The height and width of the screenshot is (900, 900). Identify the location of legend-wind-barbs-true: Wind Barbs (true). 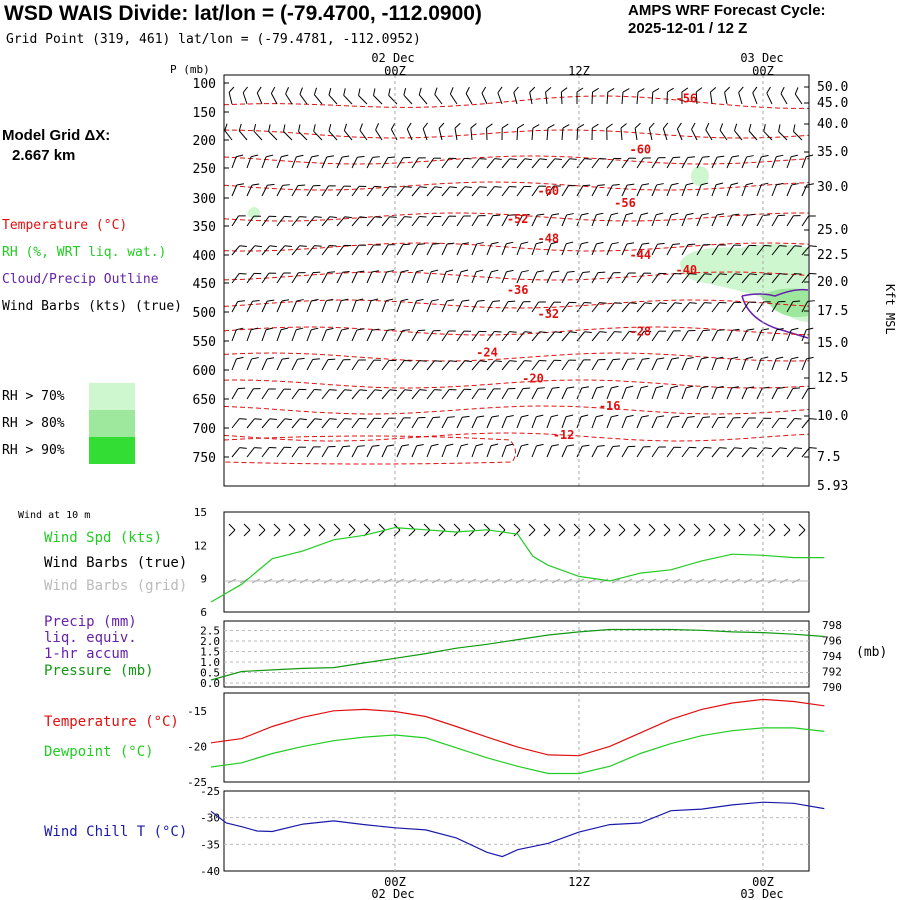
(116, 563).